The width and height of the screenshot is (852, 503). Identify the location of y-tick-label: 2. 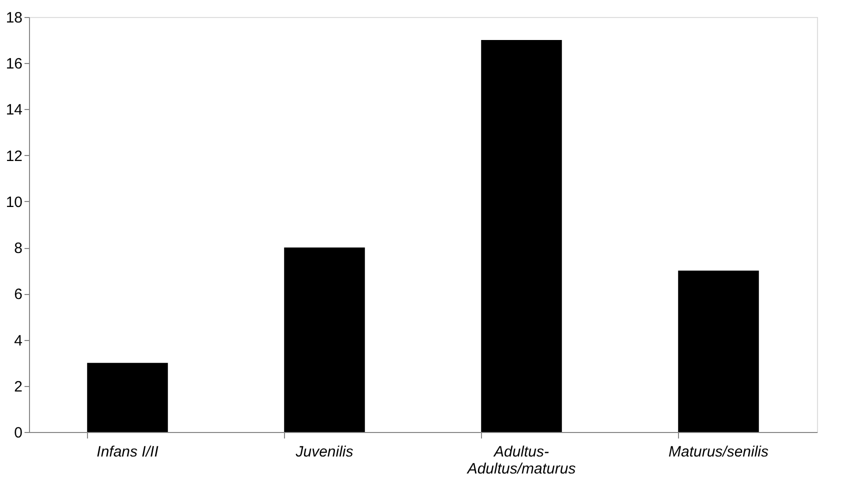
(18, 387).